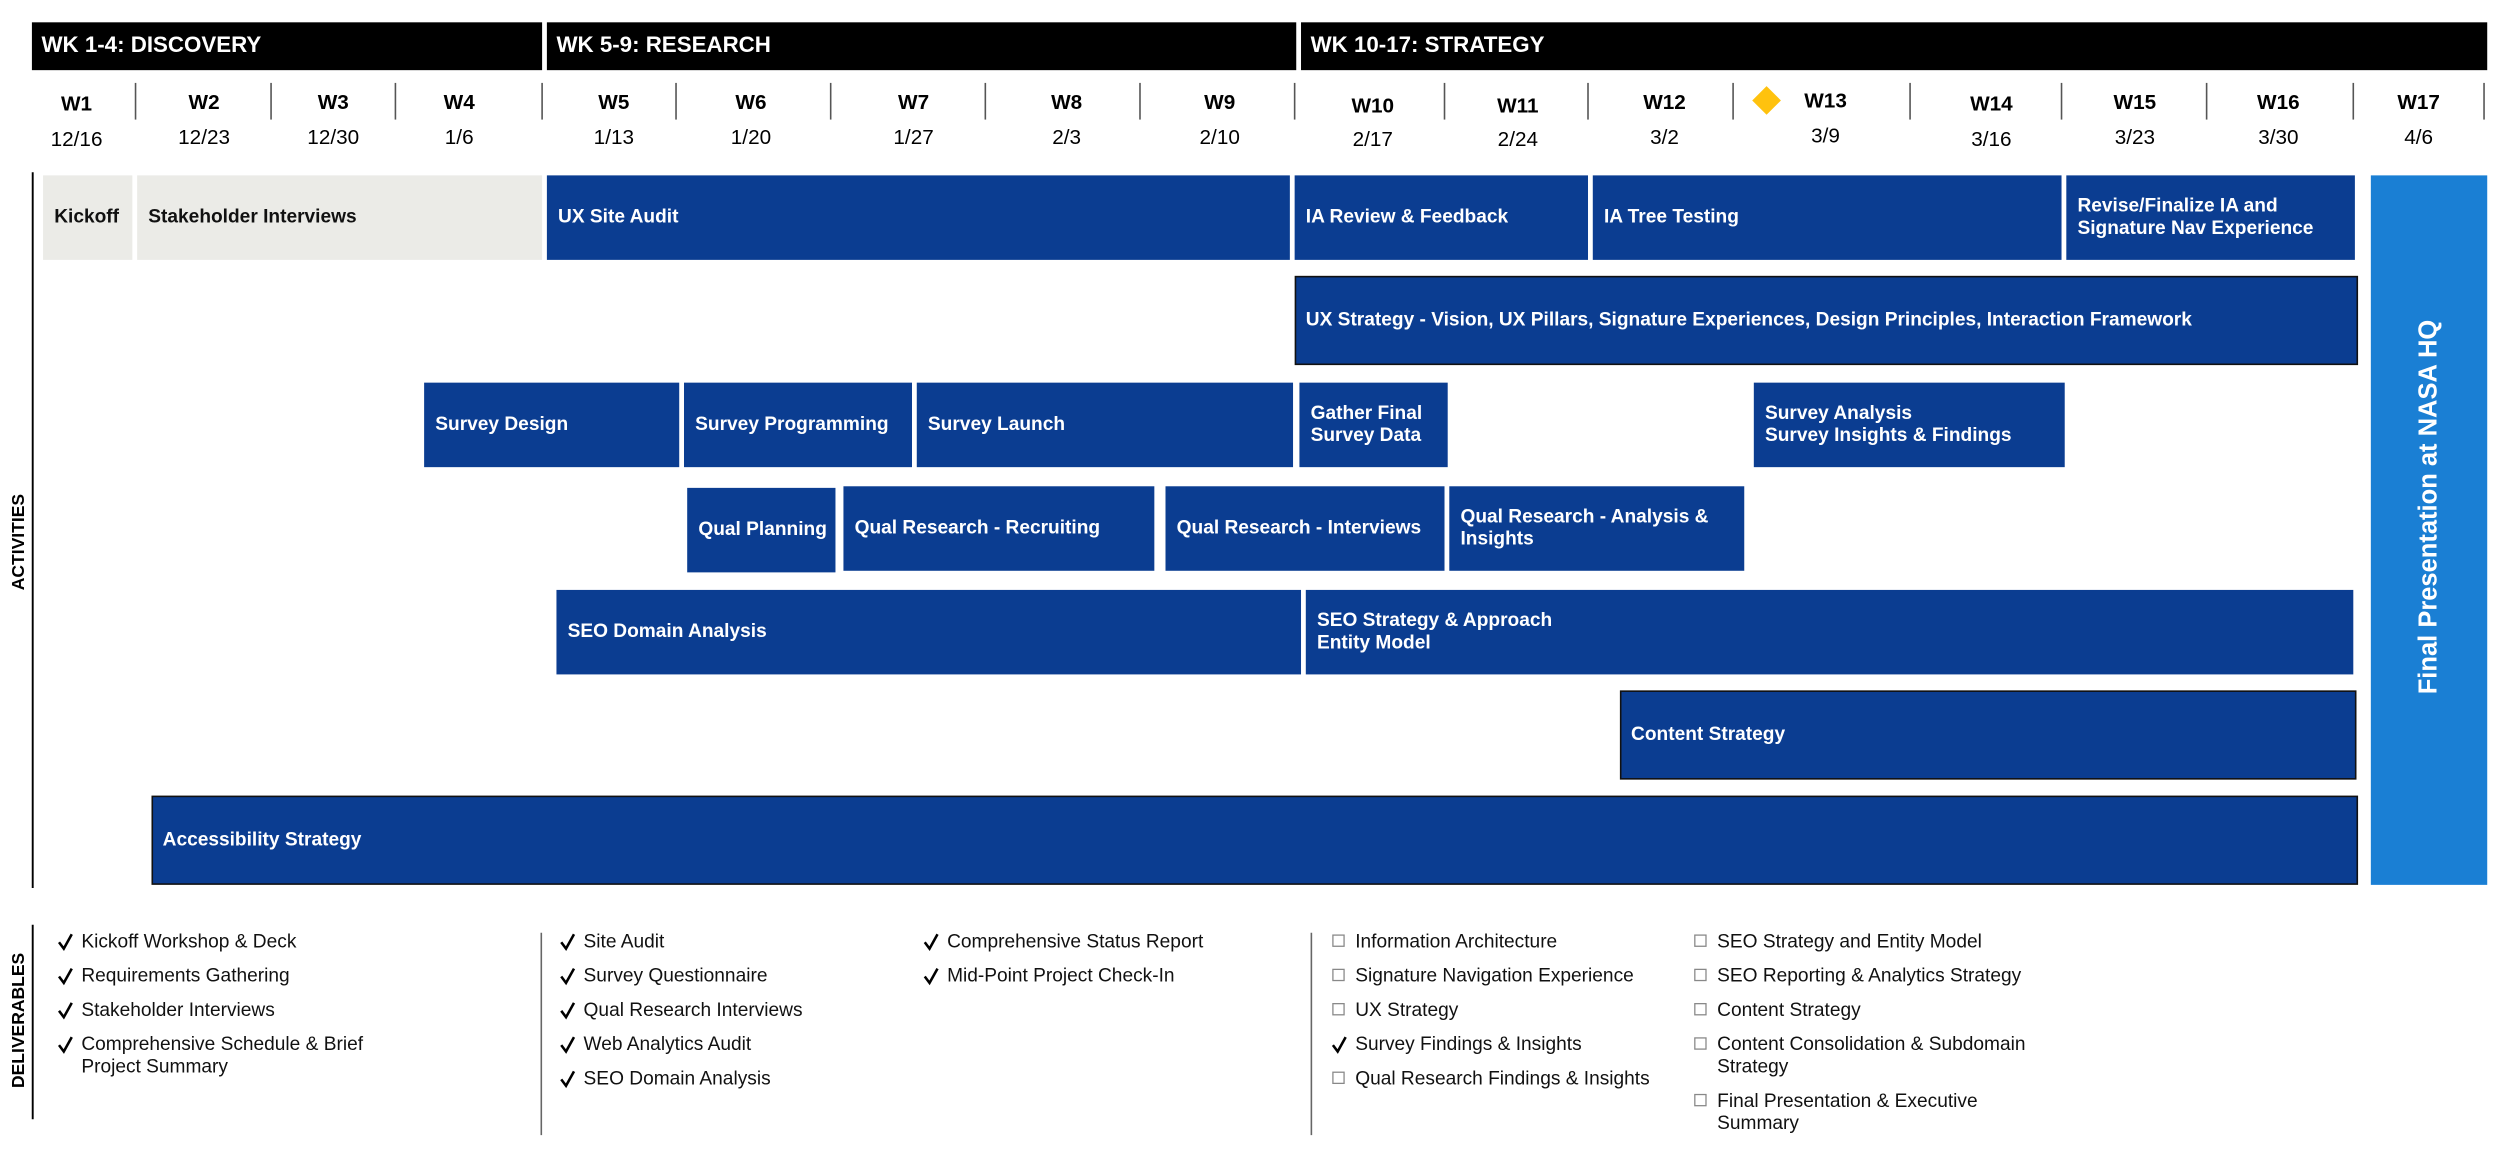 Image resolution: width=2500 pixels, height=1165 pixels. What do you see at coordinates (1075, 941) in the screenshot?
I see `deliverable-text: Comprehensive Status Report` at bounding box center [1075, 941].